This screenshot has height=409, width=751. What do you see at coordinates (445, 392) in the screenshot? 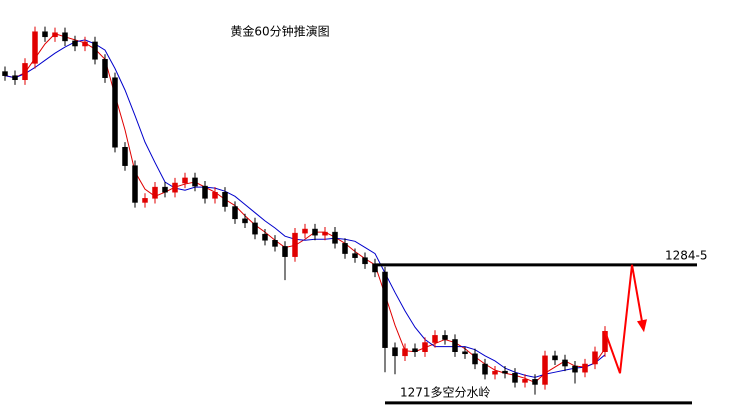
I see `level-label: 1271多空分水岭` at bounding box center [445, 392].